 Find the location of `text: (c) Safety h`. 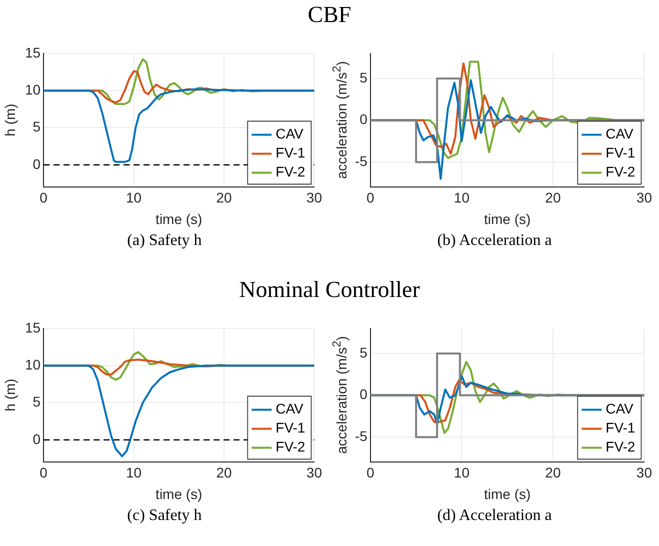

text: (c) Safety h is located at coordinates (164, 516).